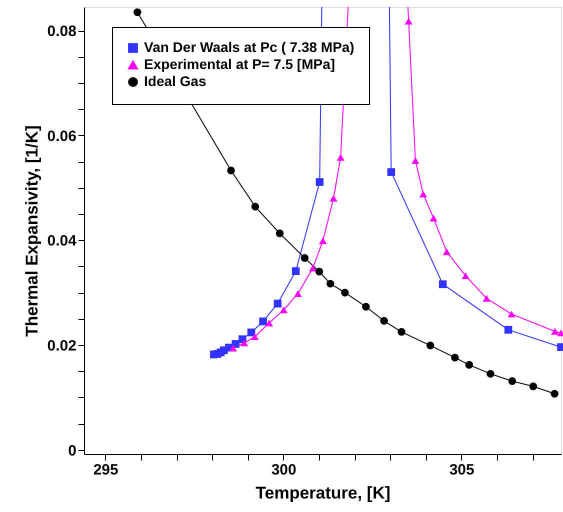  What do you see at coordinates (61, 31) in the screenshot?
I see `y-tick-label: 0.08` at bounding box center [61, 31].